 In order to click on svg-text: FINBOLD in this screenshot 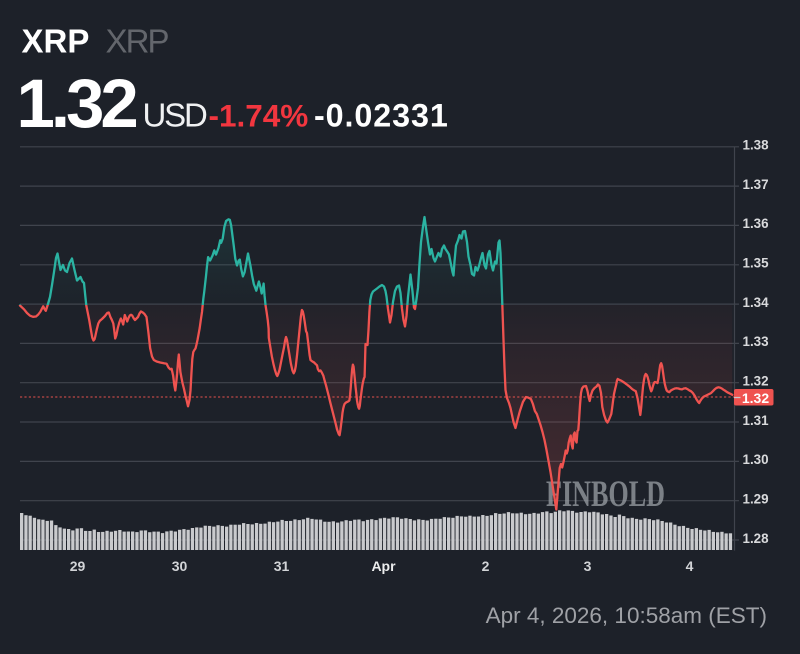, I will do `click(605, 494)`.